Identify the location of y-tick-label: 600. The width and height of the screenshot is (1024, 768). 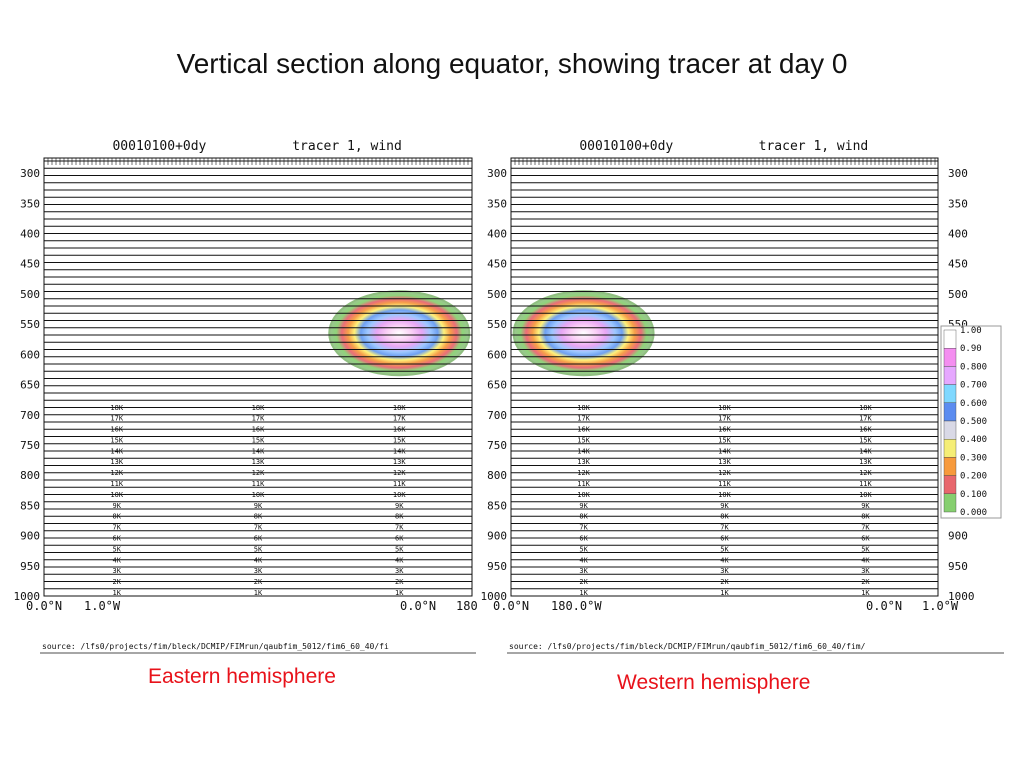
(30, 354).